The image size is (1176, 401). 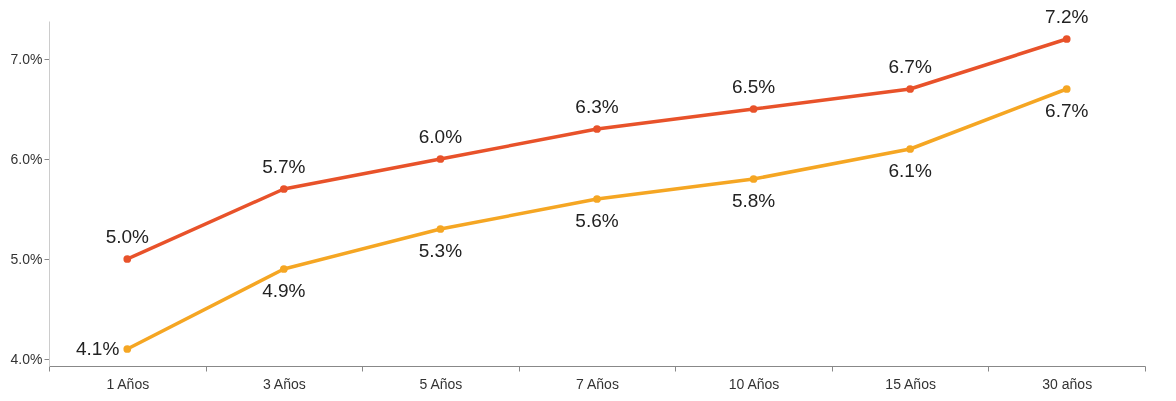 What do you see at coordinates (910, 383) in the screenshot?
I see `x-tick-label: 15 Años` at bounding box center [910, 383].